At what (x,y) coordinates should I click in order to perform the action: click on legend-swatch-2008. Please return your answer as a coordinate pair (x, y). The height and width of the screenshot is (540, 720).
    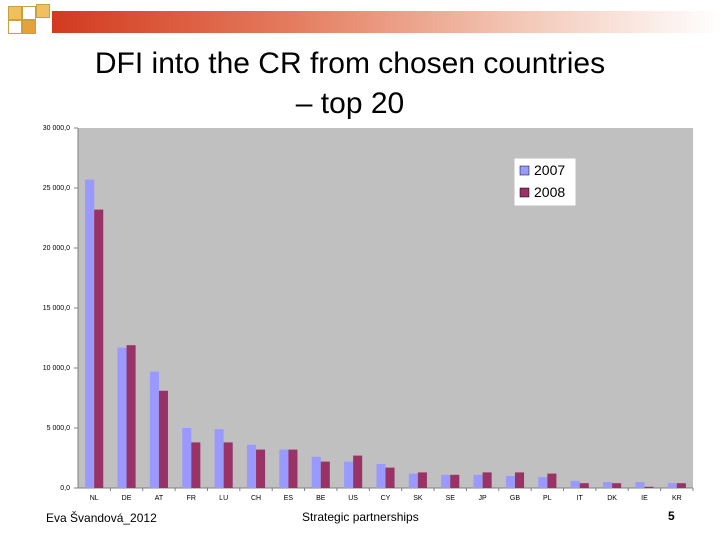
    Looking at the image, I should click on (524, 192).